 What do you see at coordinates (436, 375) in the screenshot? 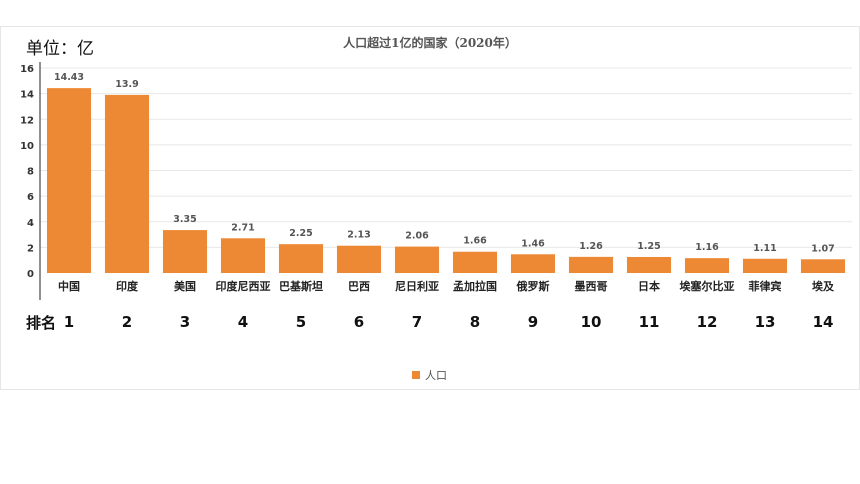
I see `legend-label: 人口` at bounding box center [436, 375].